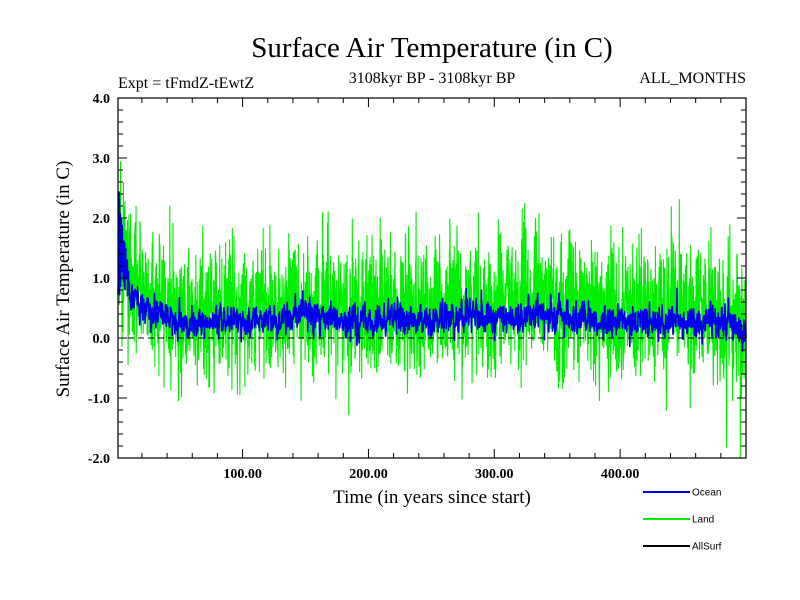 This screenshot has height=600, width=800. I want to click on chart-subtitle-months: ALL_MONTHS, so click(692, 78).